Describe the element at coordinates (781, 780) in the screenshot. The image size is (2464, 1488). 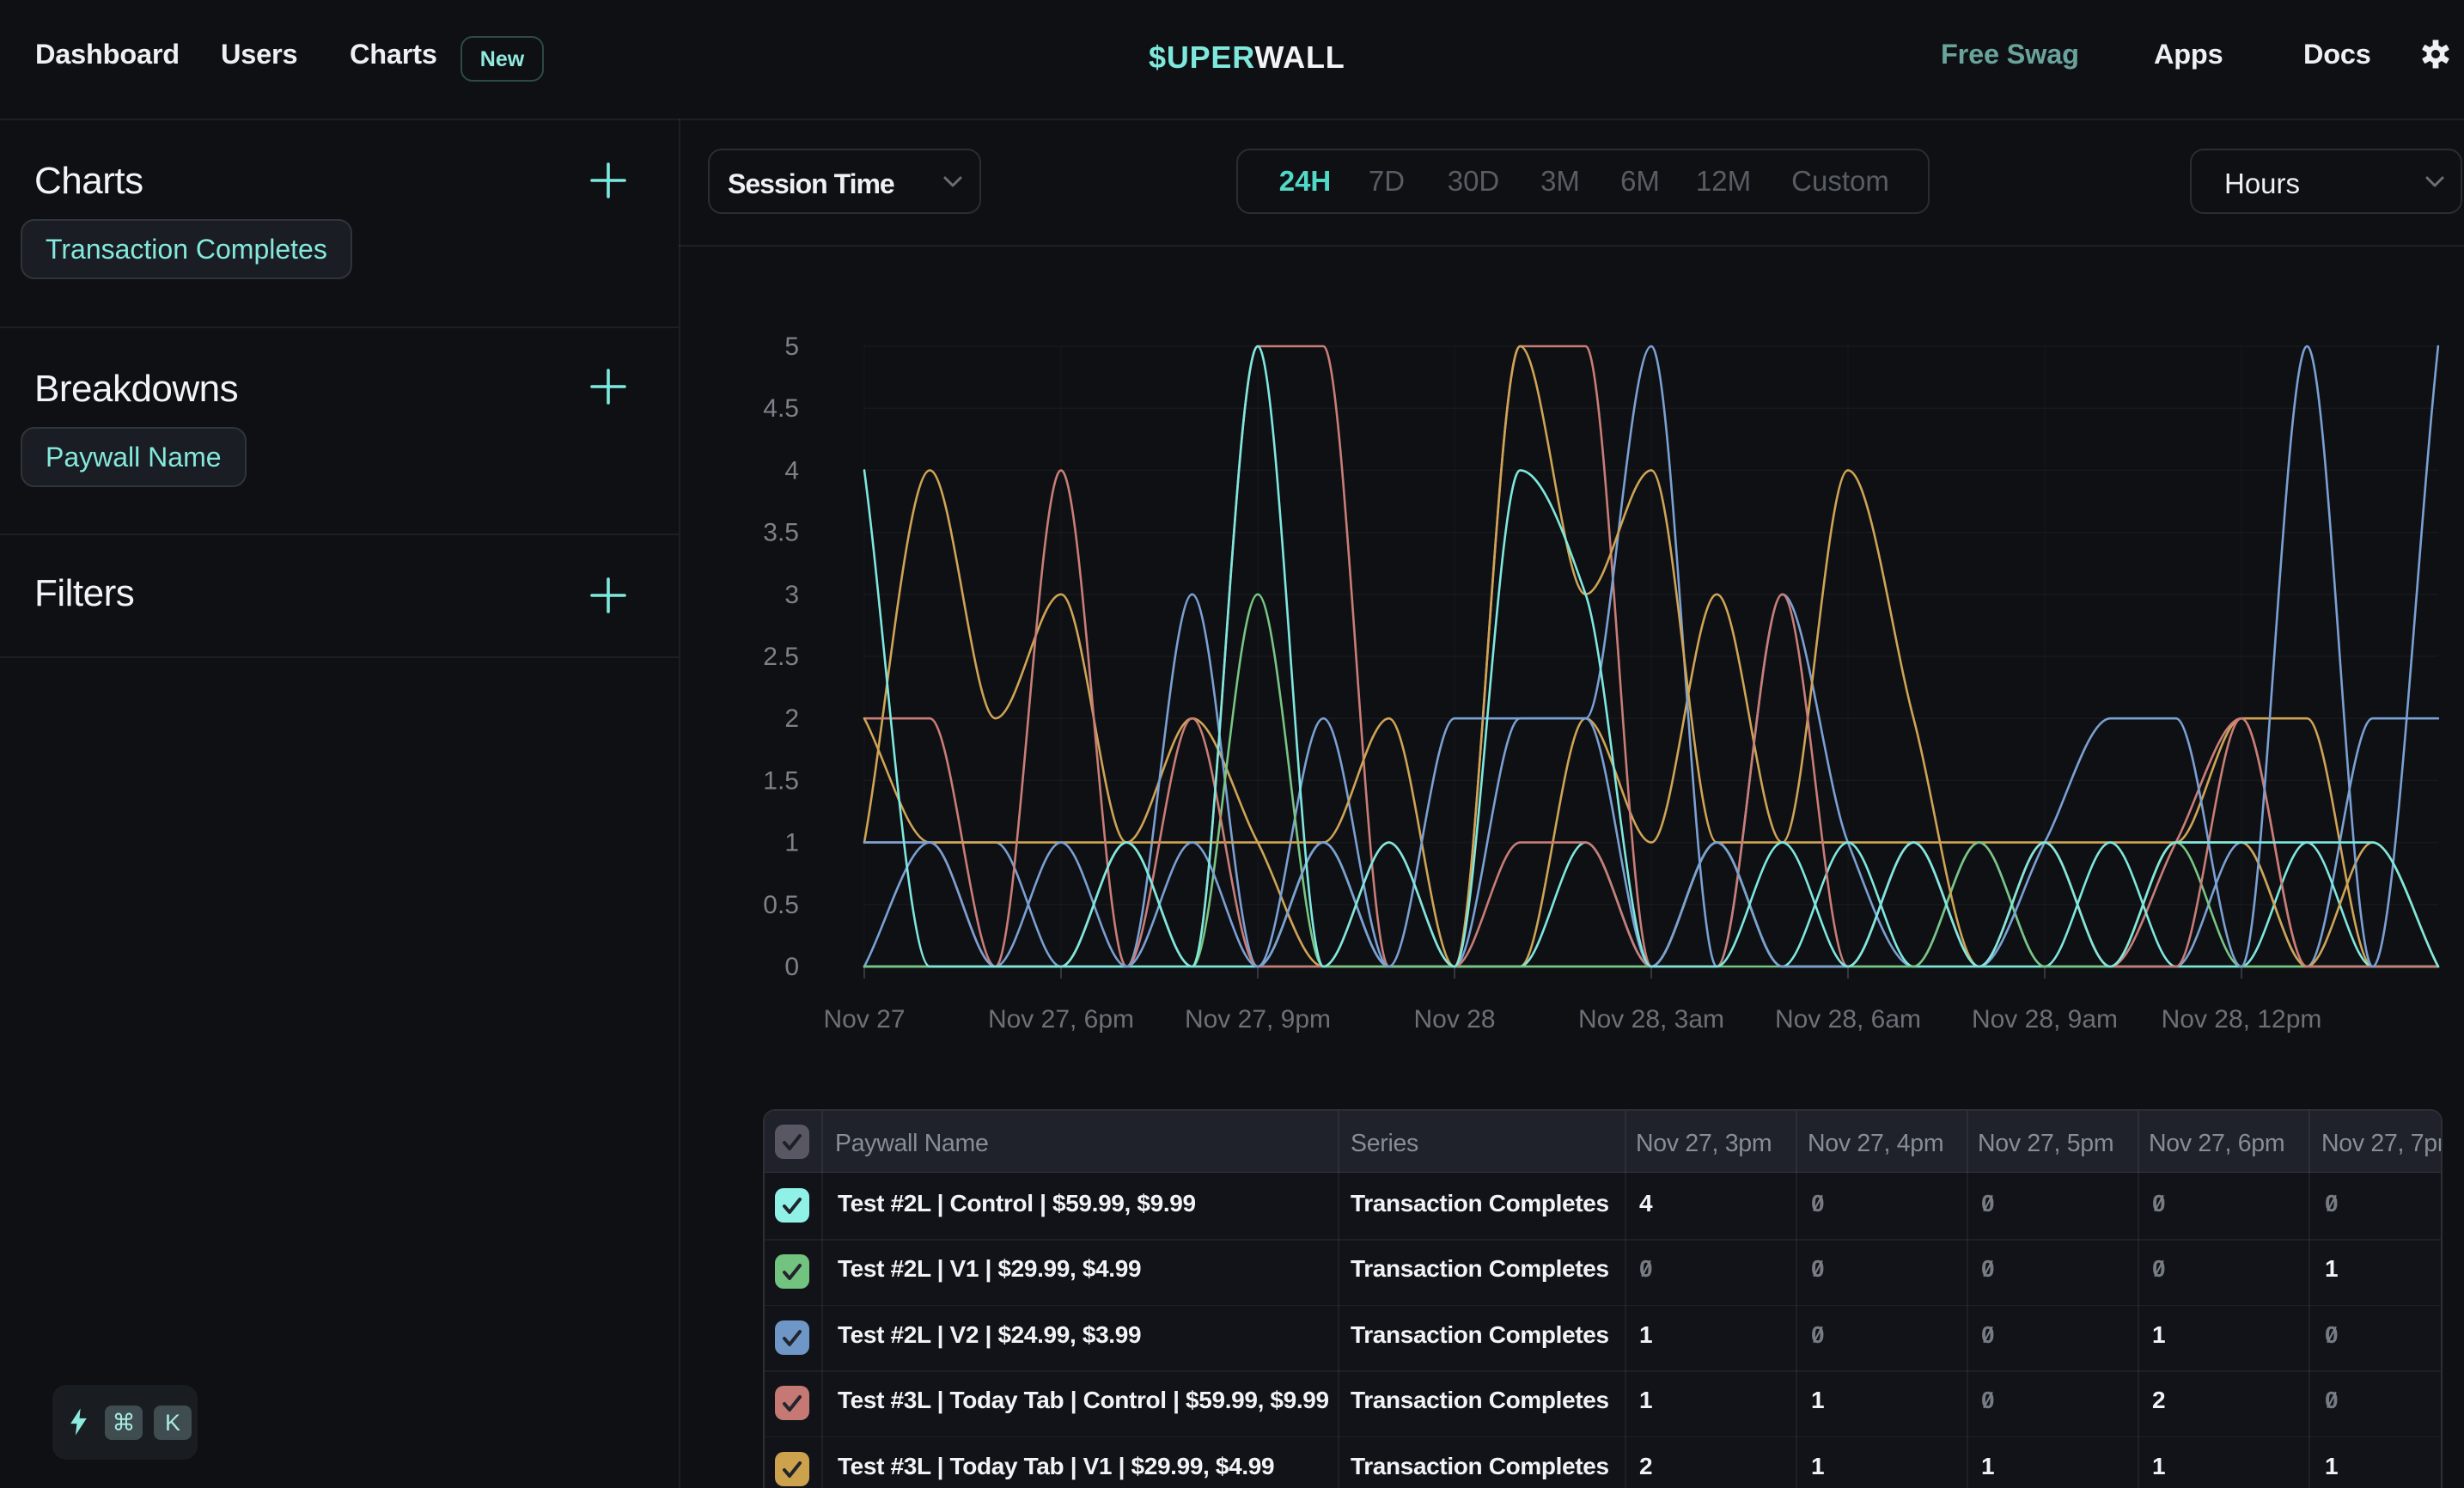
I see `svg-text: 1.5` at that location.